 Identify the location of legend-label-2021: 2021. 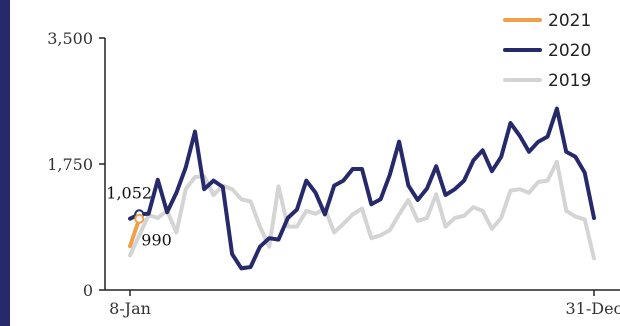
(569, 21).